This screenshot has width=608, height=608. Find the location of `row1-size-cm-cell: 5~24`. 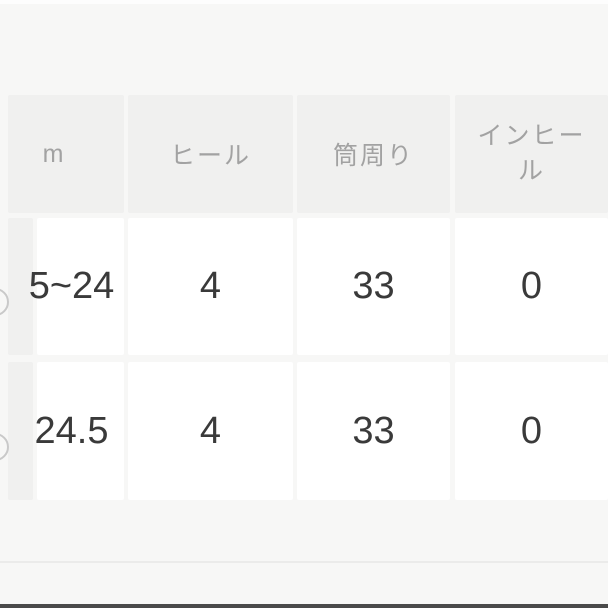

row1-size-cm-cell: 5~24 is located at coordinates (76, 286).